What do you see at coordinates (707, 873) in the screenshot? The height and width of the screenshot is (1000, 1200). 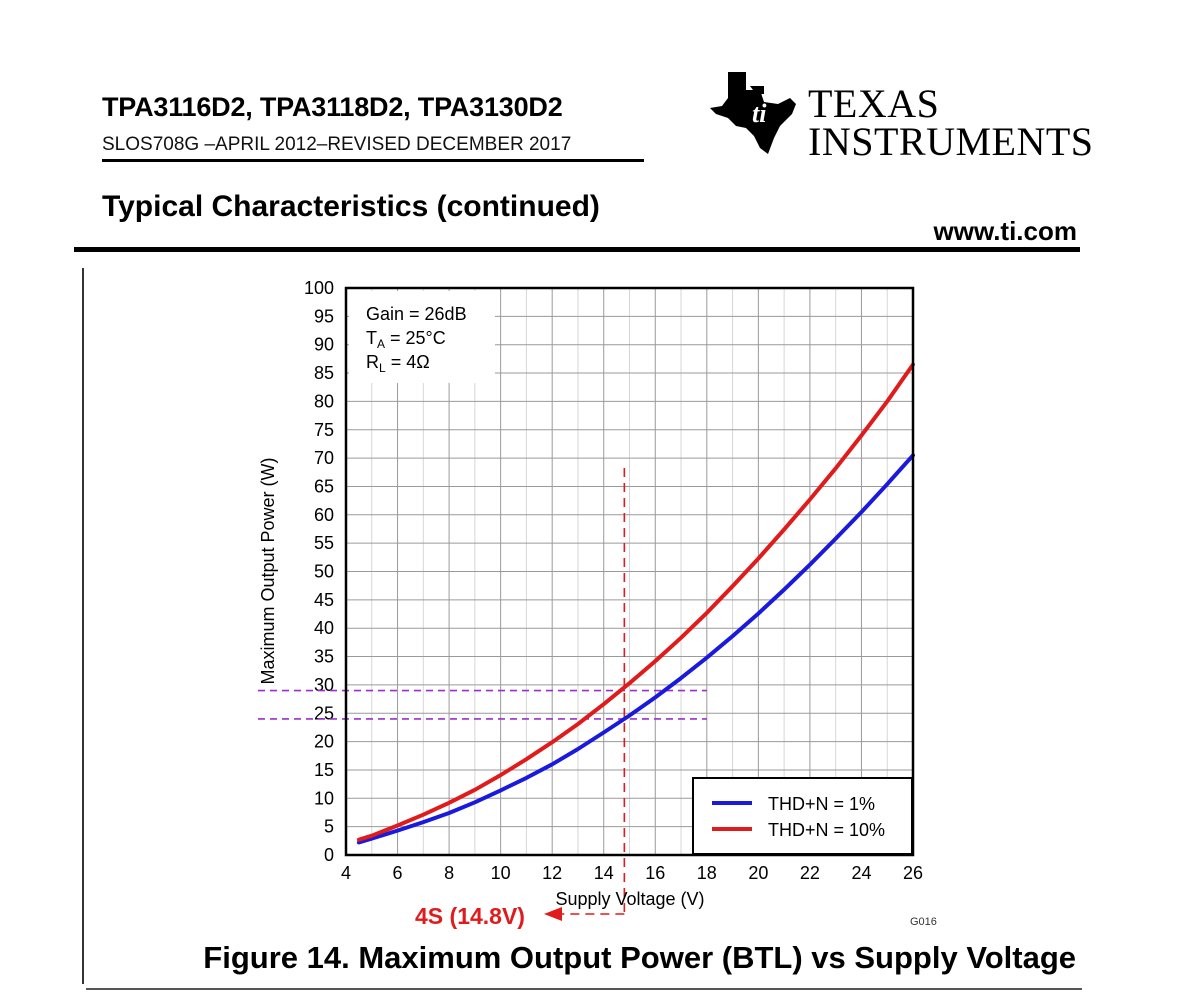 I see `x-tick-label: 18` at bounding box center [707, 873].